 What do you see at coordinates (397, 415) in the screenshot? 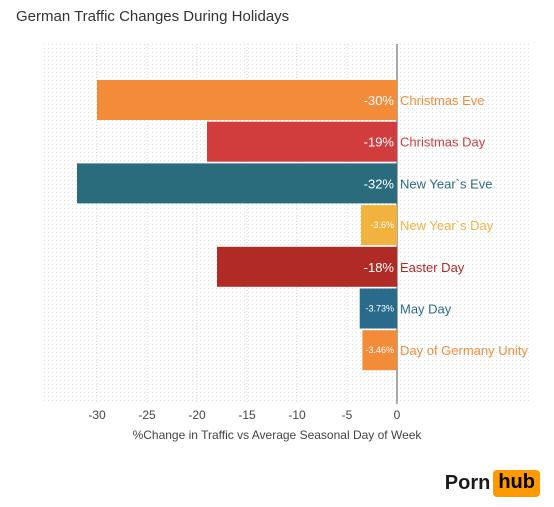
I see `x-tick-label: 0` at bounding box center [397, 415].